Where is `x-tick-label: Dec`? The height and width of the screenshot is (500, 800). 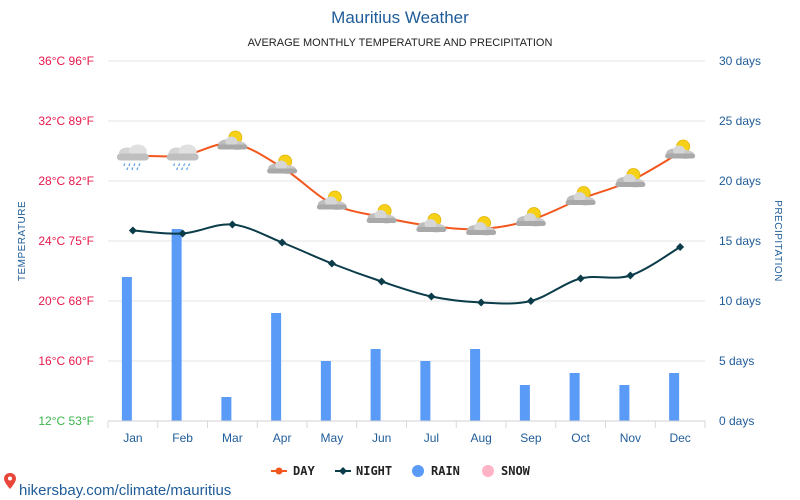
x-tick-label: Dec is located at coordinates (679, 438).